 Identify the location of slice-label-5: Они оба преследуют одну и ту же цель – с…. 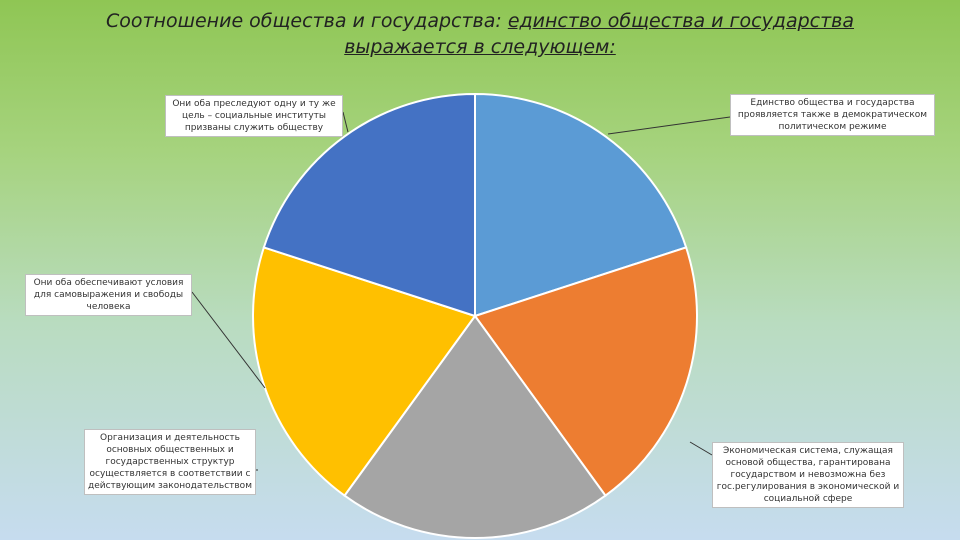
(254, 116).